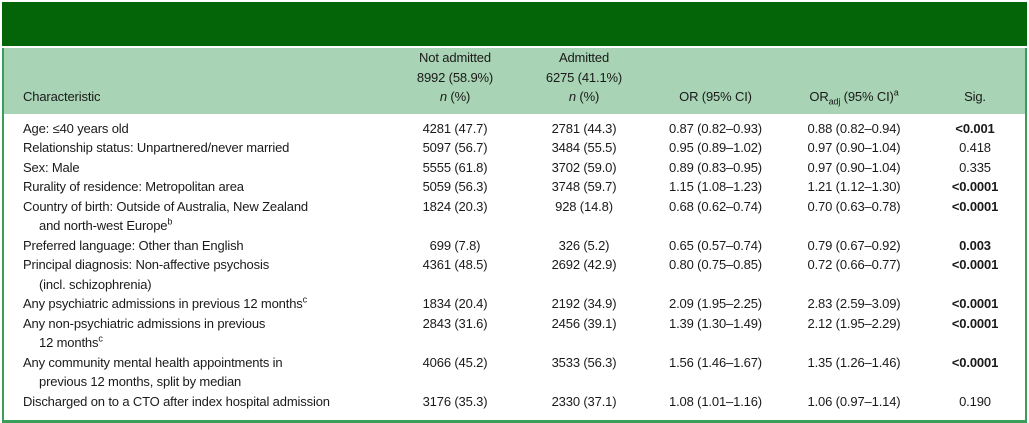 The width and height of the screenshot is (1029, 423). What do you see at coordinates (854, 206) in the screenshot?
I see `or-adj-cell: 0.70 (0.63–0.78)` at bounding box center [854, 206].